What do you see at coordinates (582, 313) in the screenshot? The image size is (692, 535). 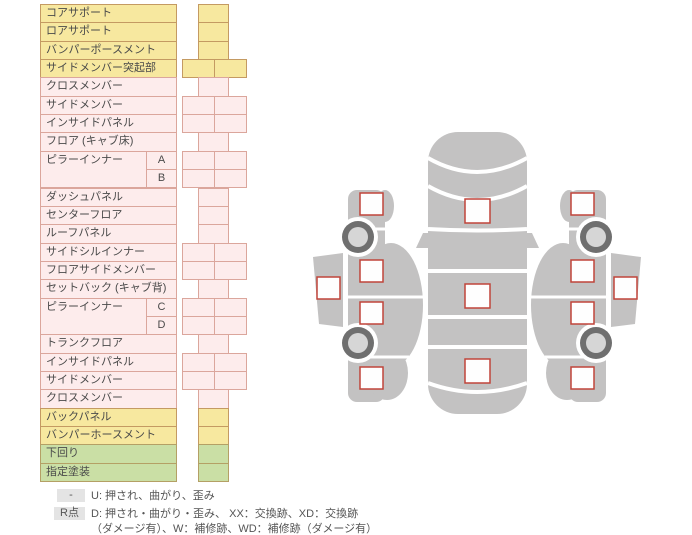 I see `damage-check-marker-right-center-pillar` at bounding box center [582, 313].